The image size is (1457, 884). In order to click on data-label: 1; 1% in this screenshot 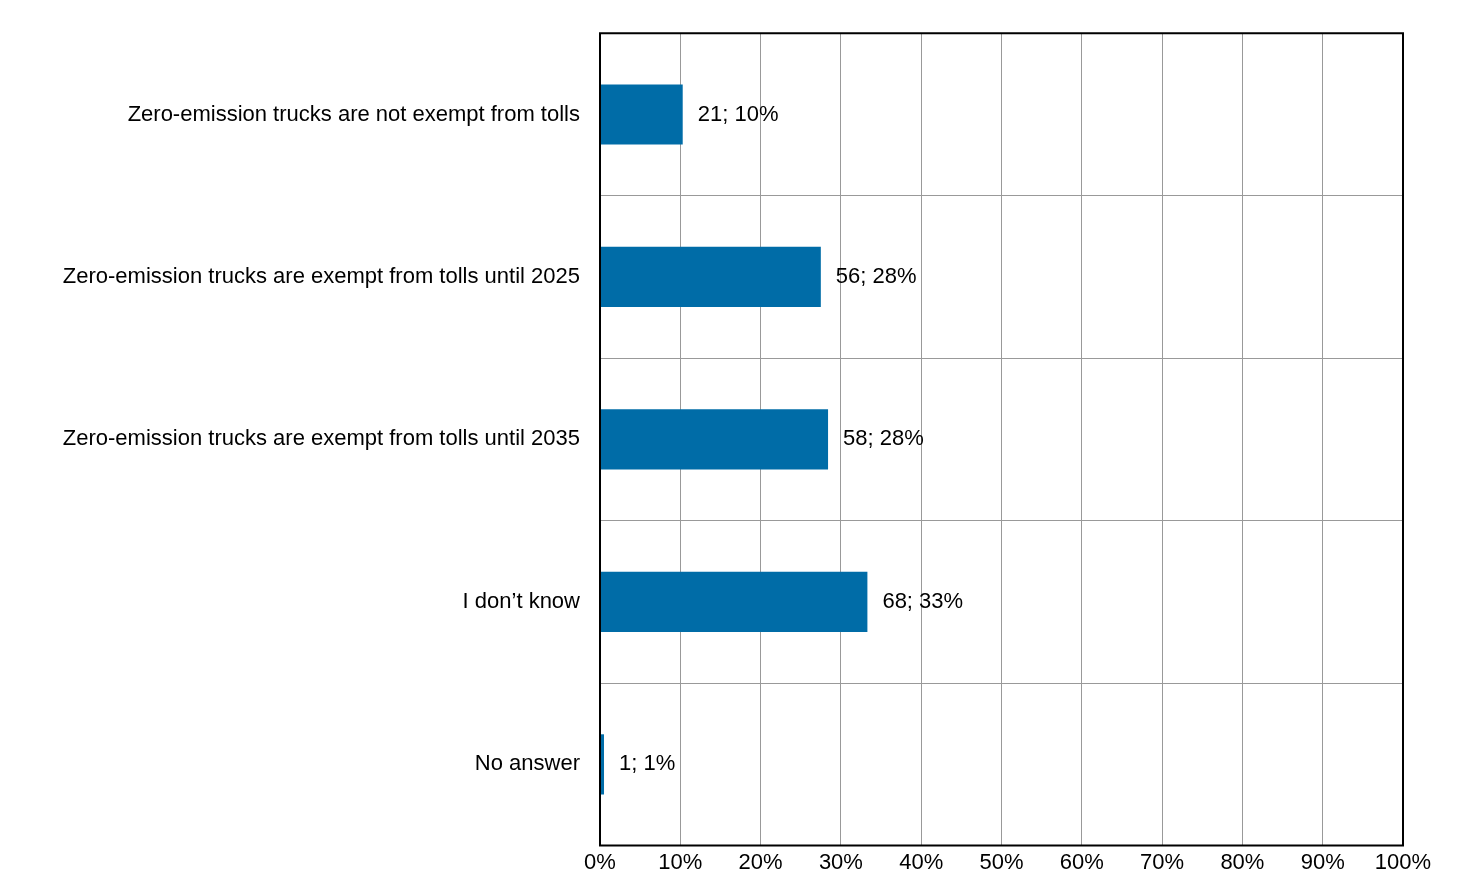, I will do `click(647, 763)`.